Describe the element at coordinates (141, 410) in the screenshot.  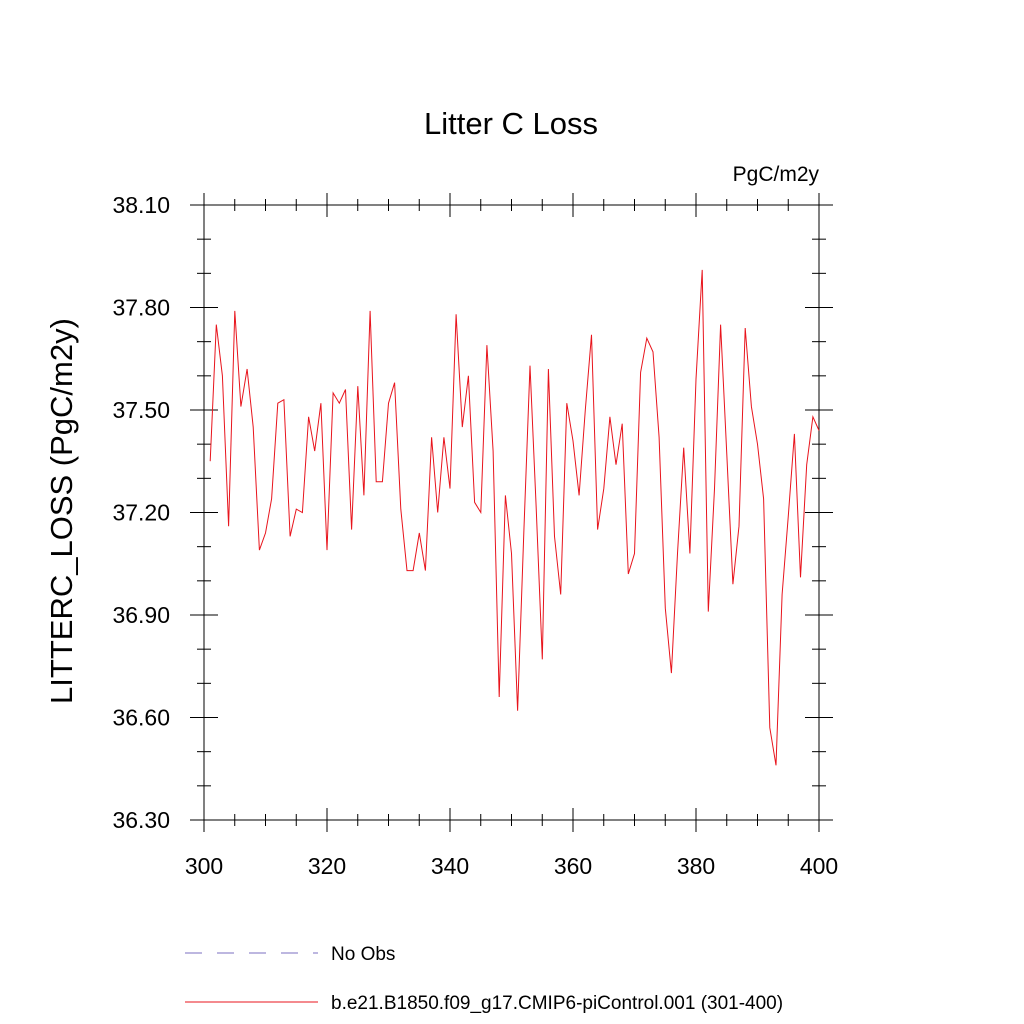
I see `y-tick-label: 37.50` at that location.